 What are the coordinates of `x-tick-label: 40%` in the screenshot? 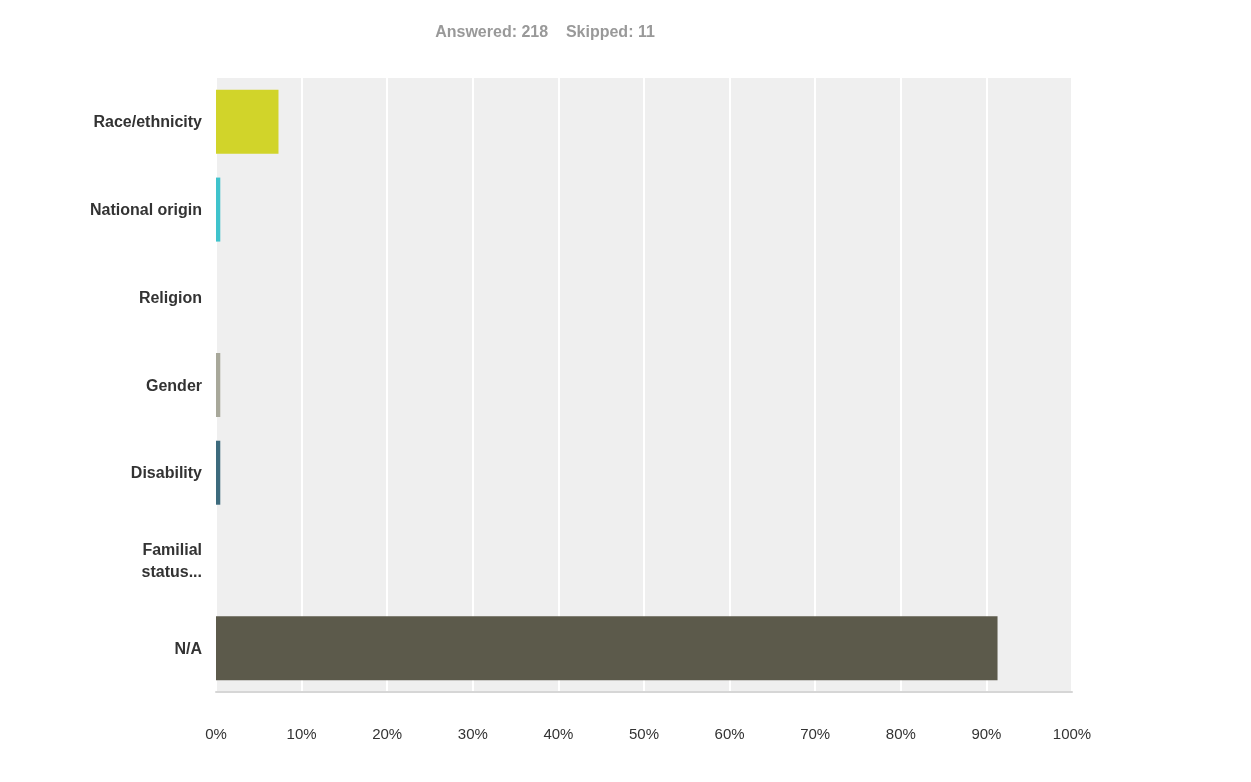 It's located at (558, 733).